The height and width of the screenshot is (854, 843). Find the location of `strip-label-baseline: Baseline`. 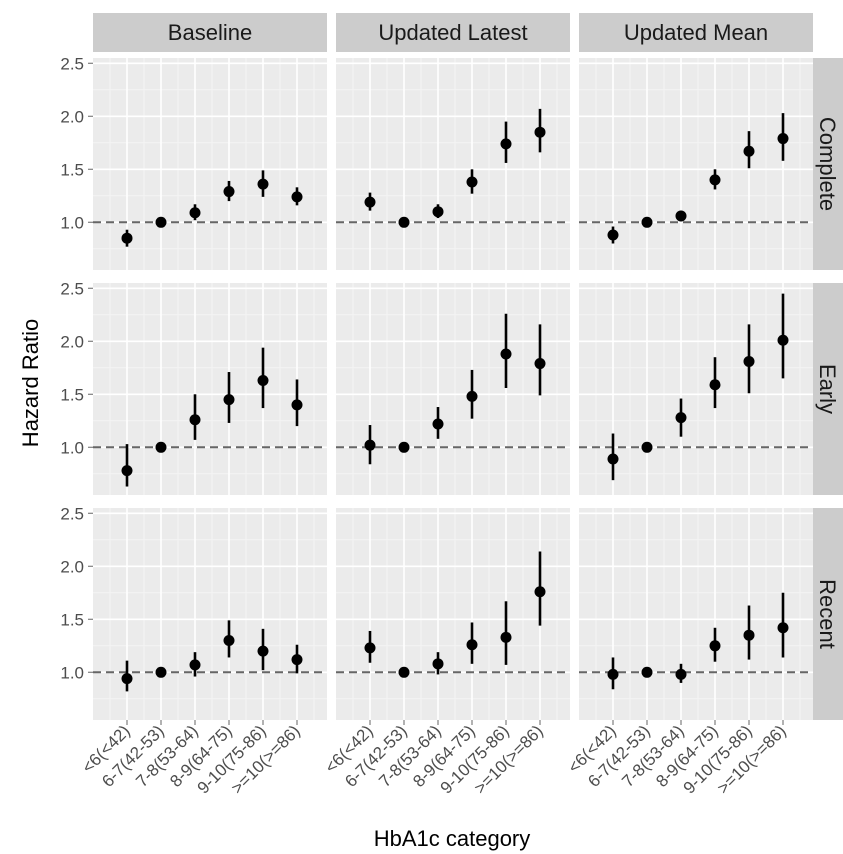

strip-label-baseline: Baseline is located at coordinates (210, 32).